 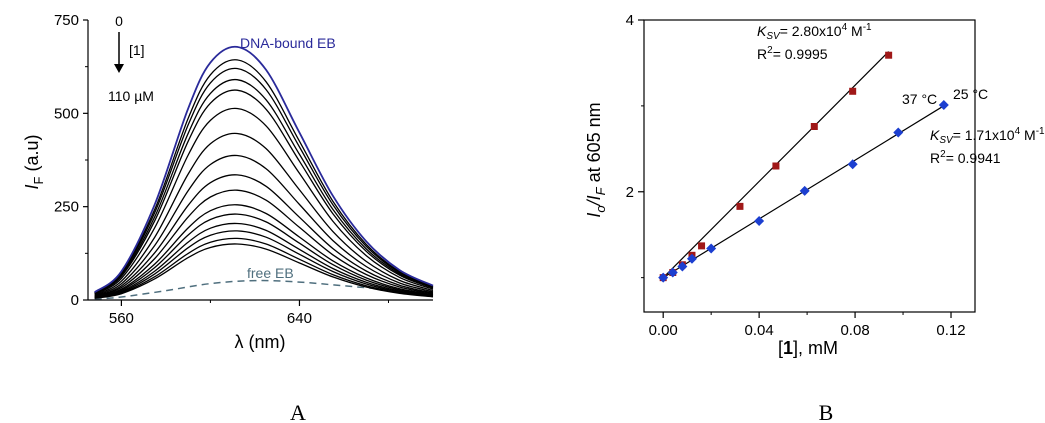 What do you see at coordinates (119, 68) in the screenshot?
I see `decrease-arrow-head` at bounding box center [119, 68].